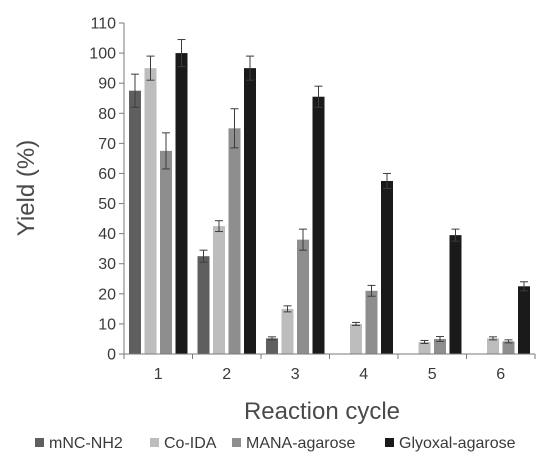  What do you see at coordinates (300, 443) in the screenshot?
I see `legend-label: MANA-agarose` at bounding box center [300, 443].